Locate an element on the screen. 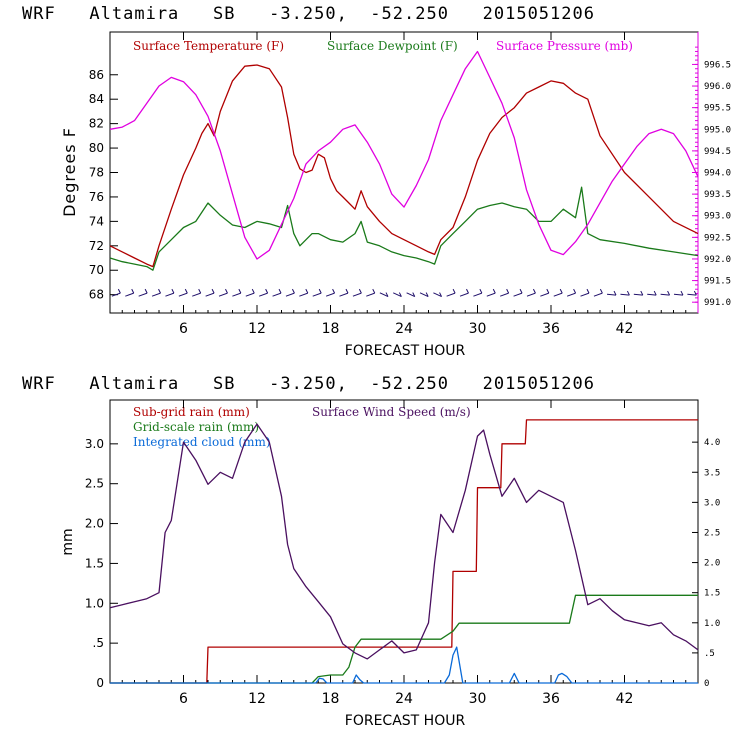 This screenshot has width=740, height=740. y2-tick-label: 991.5 is located at coordinates (717, 282).